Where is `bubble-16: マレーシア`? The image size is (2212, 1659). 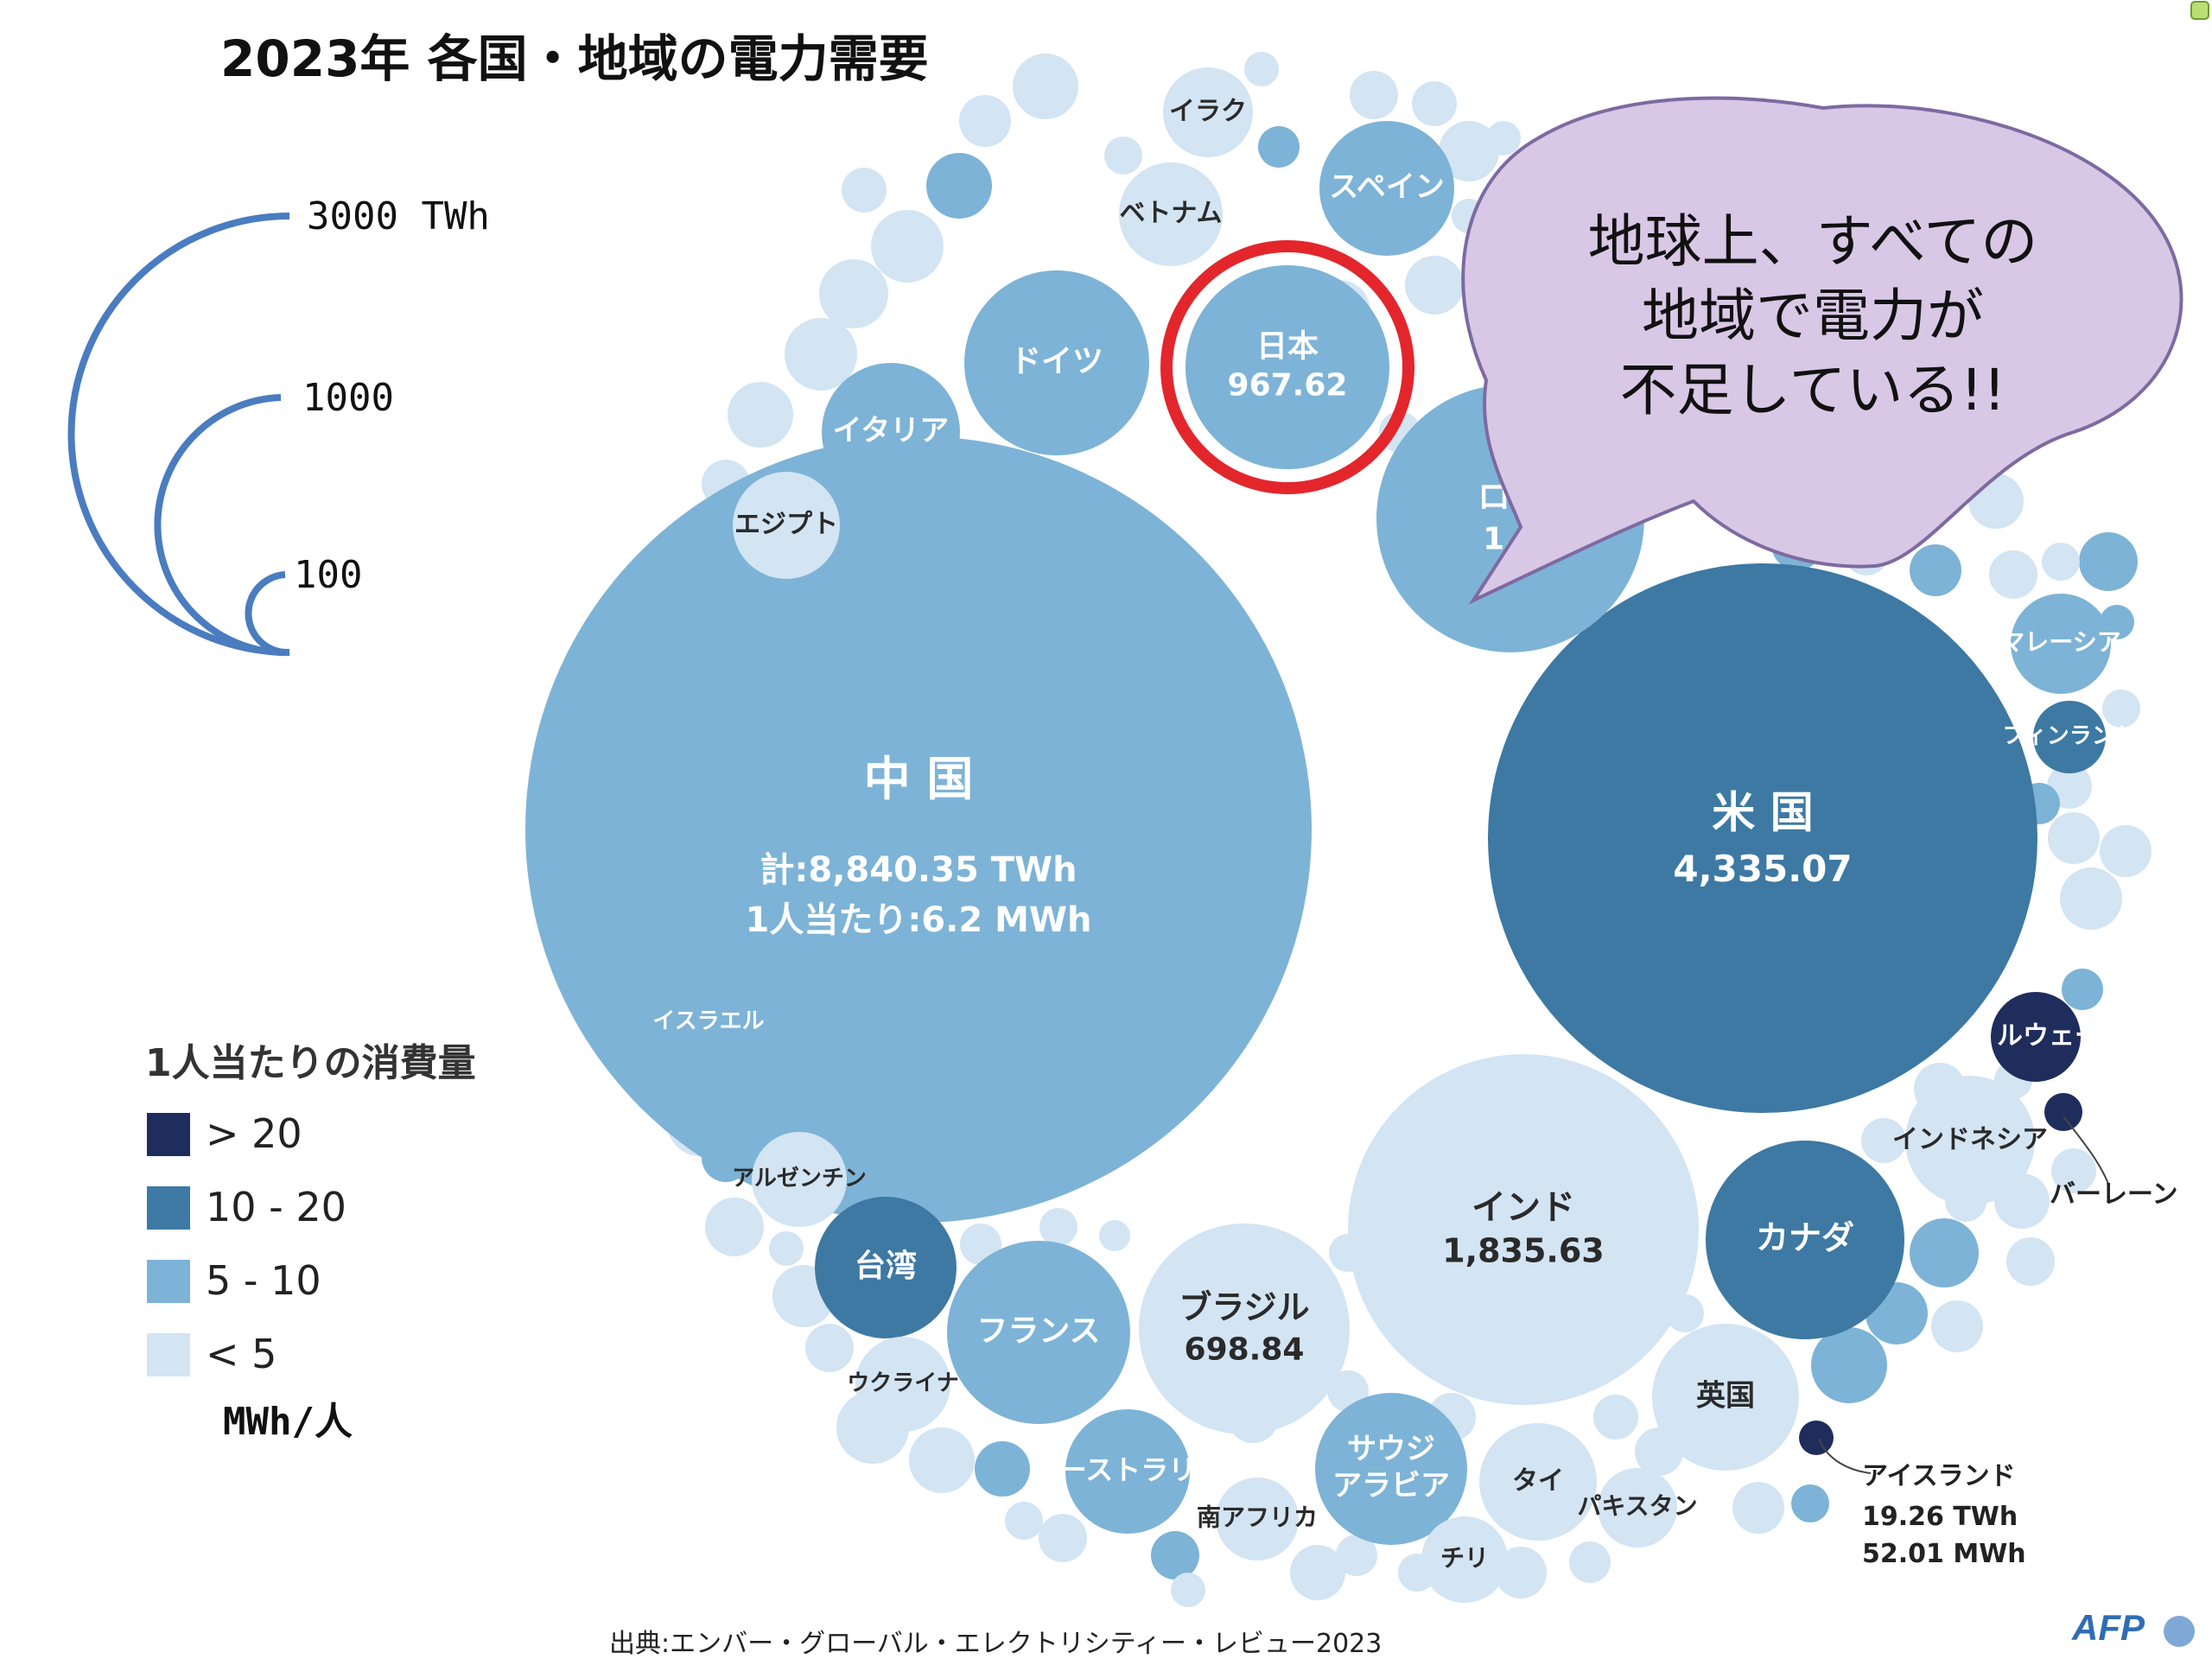 bubble-16: マレーシア is located at coordinates (2060, 644).